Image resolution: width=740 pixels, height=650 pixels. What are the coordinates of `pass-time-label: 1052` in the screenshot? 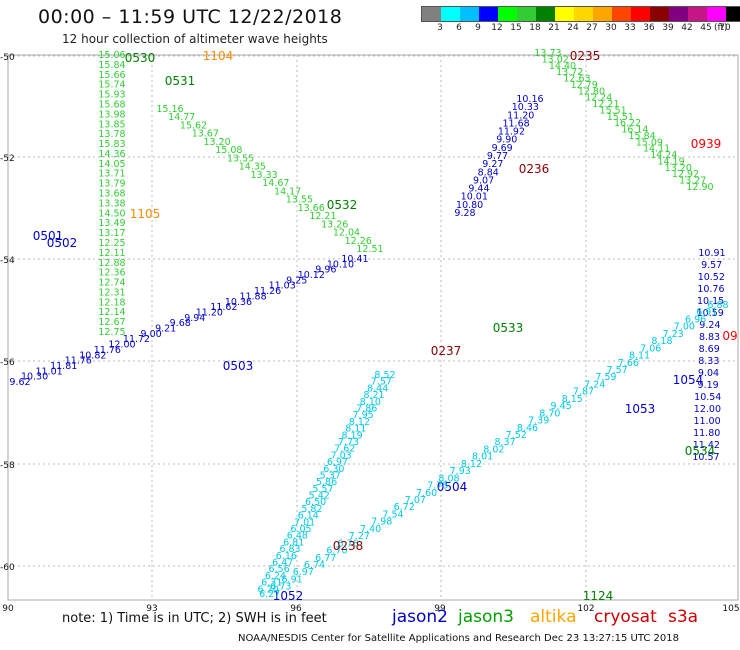 It's located at (288, 596).